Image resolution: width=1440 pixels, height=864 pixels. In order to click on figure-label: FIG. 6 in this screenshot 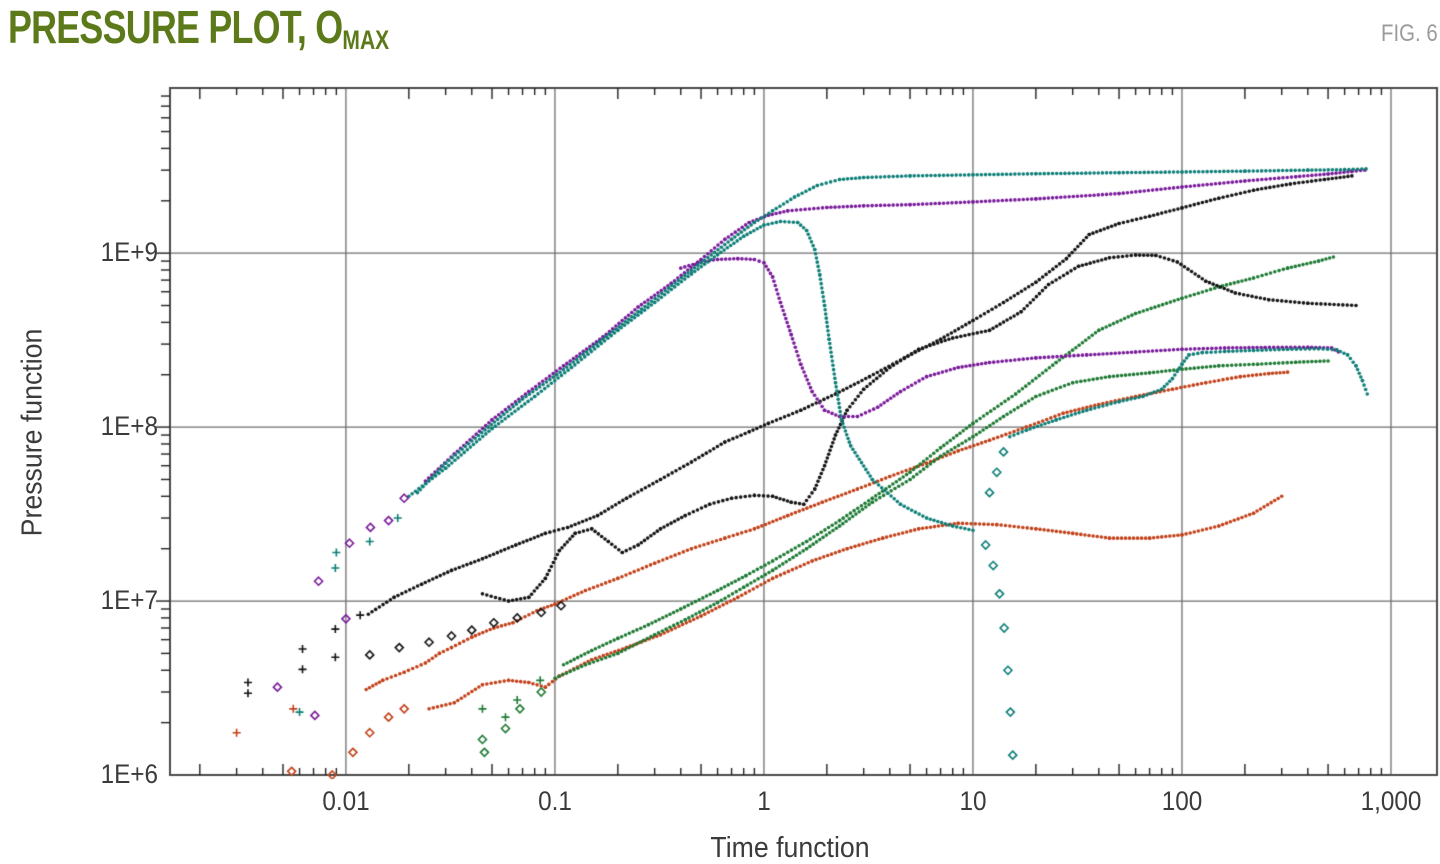, I will do `click(1409, 33)`.